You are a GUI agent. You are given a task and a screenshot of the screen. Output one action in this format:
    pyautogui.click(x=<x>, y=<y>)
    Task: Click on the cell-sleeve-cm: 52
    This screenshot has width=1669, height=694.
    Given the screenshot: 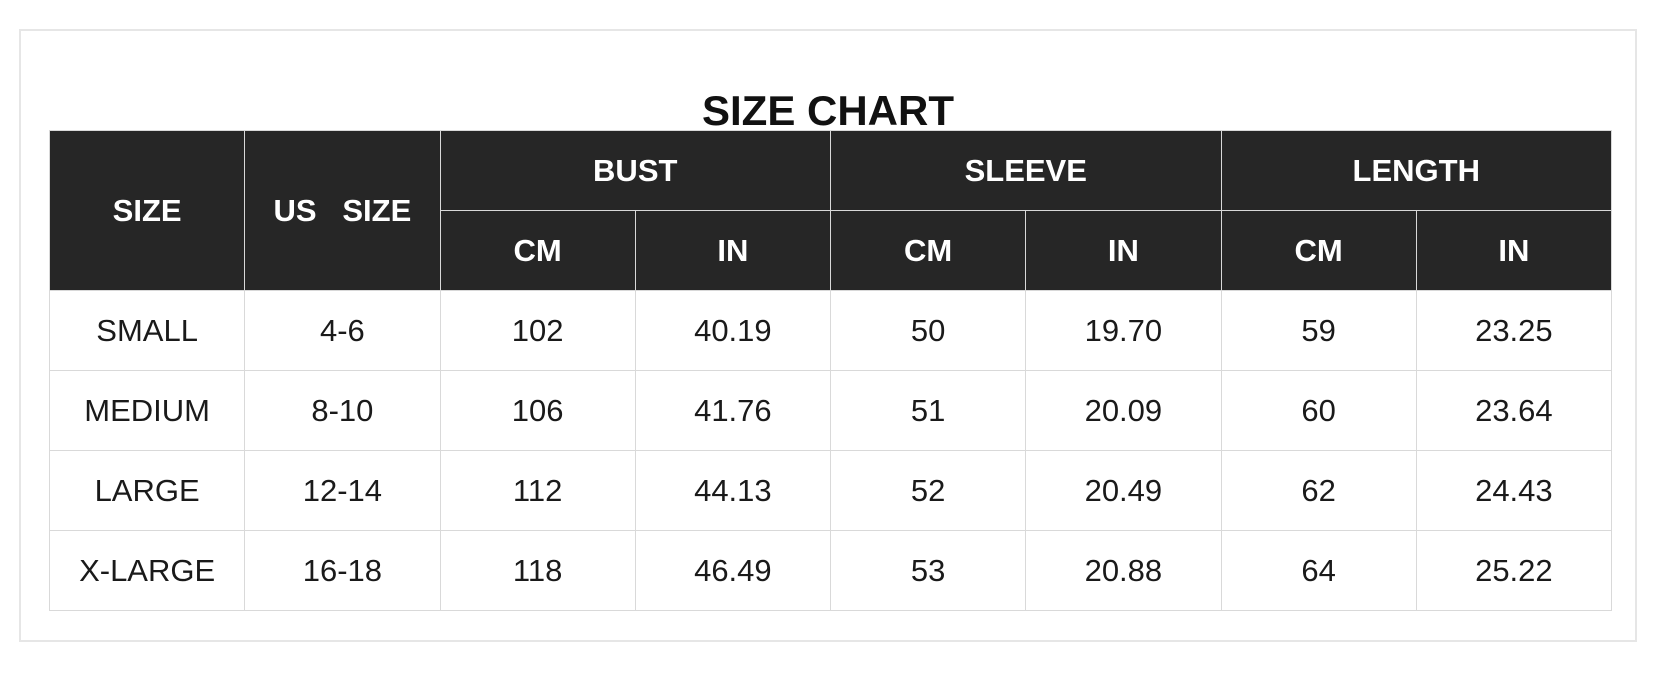 What is the action you would take?
    pyautogui.click(x=928, y=490)
    